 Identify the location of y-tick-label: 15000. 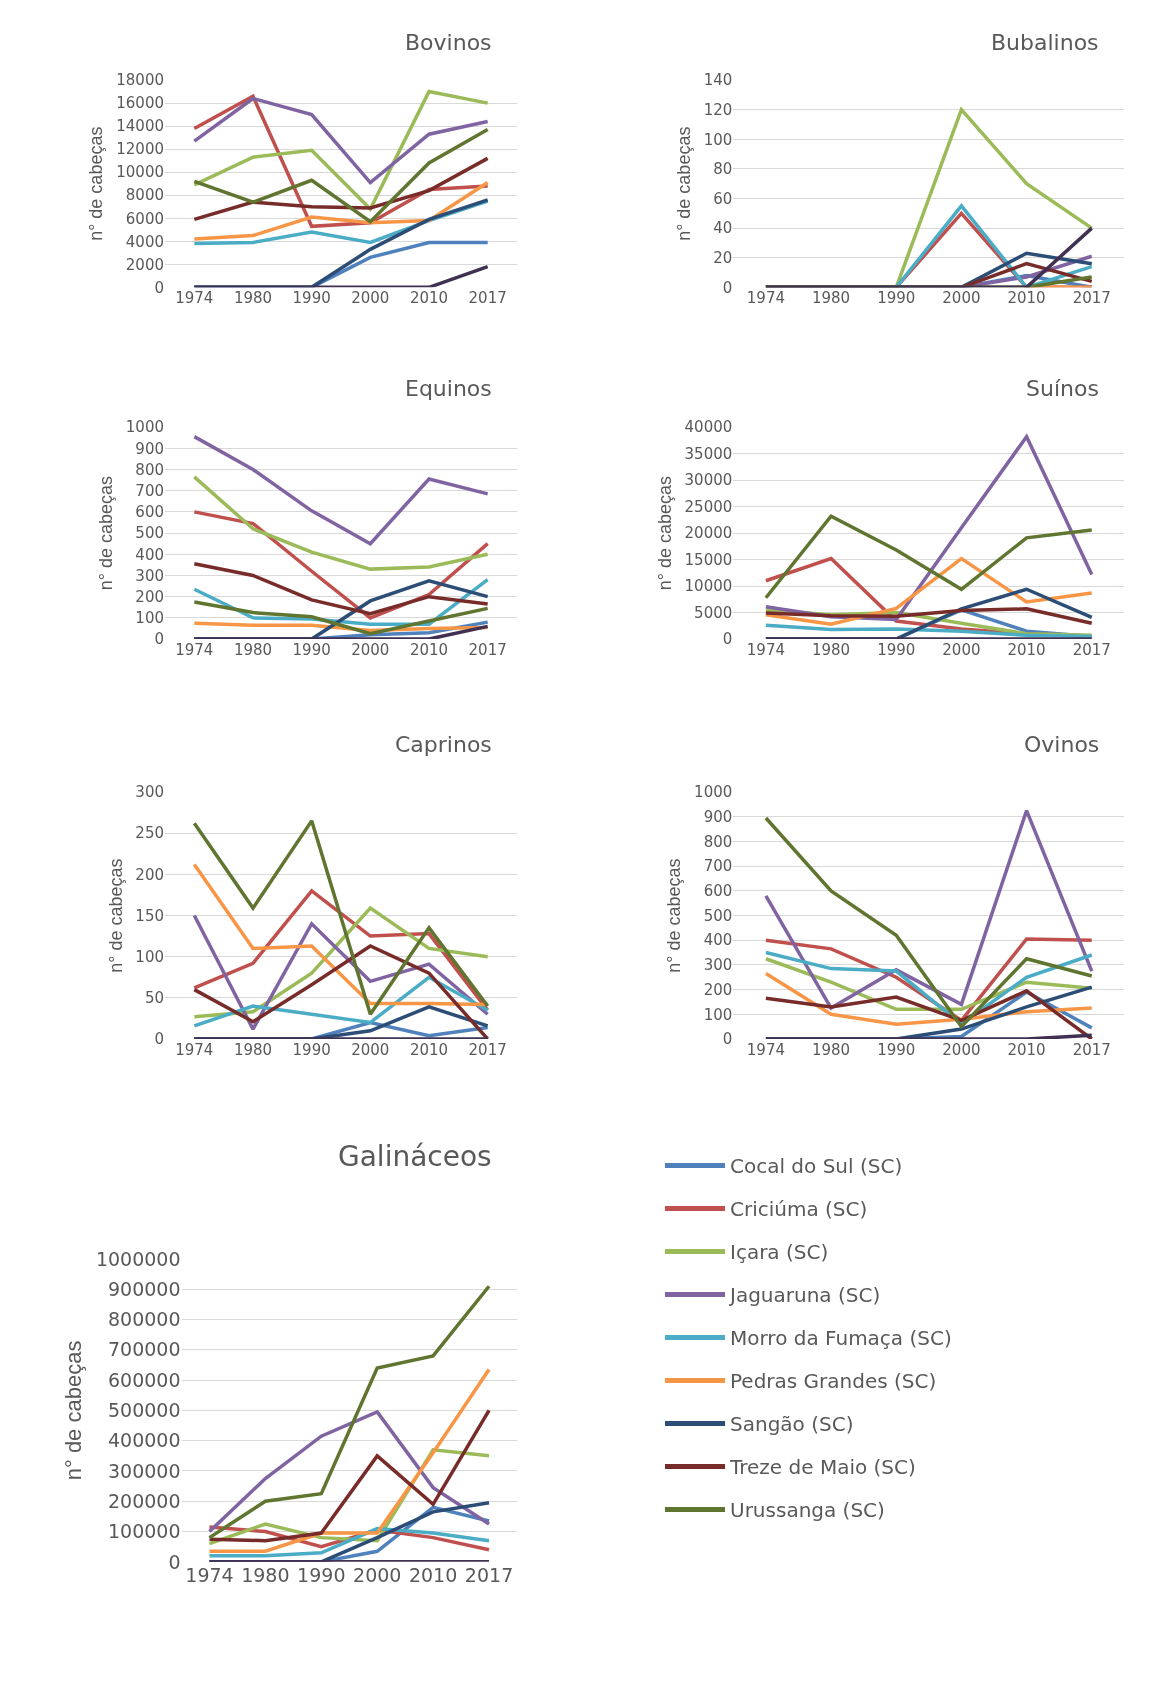
(708, 559).